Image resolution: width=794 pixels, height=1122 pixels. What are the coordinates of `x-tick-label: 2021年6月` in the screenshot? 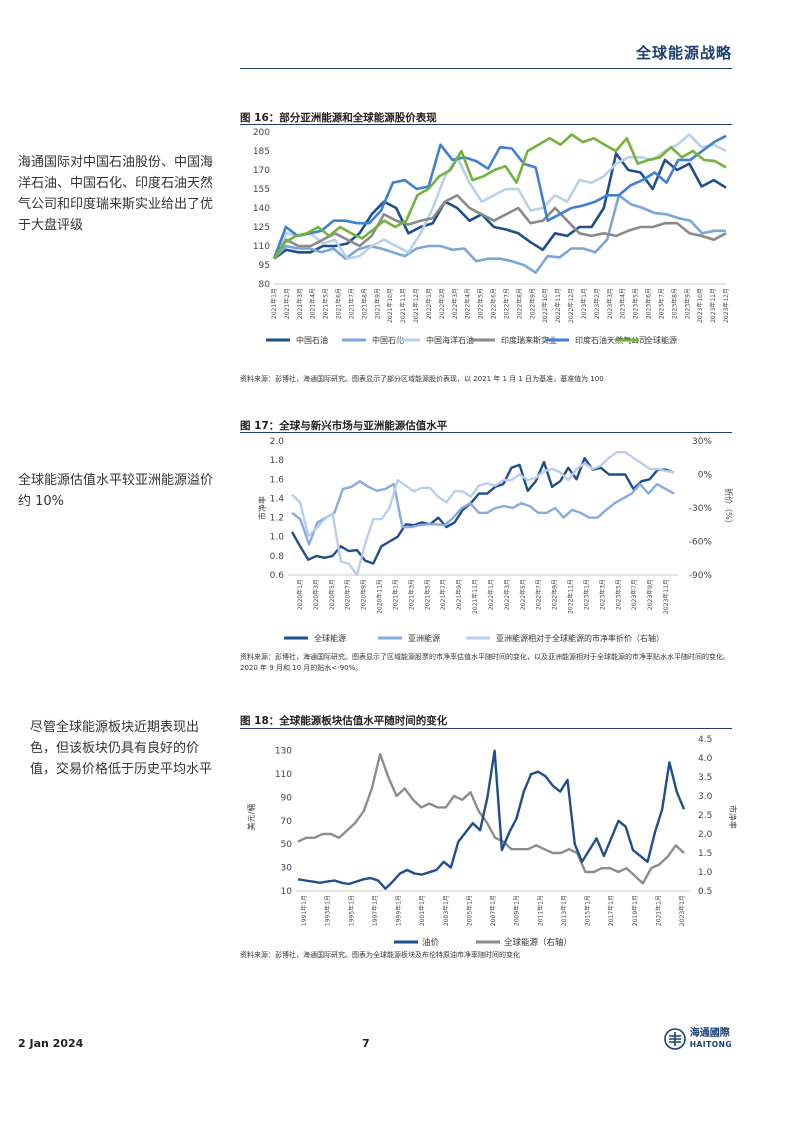 It's located at (339, 303).